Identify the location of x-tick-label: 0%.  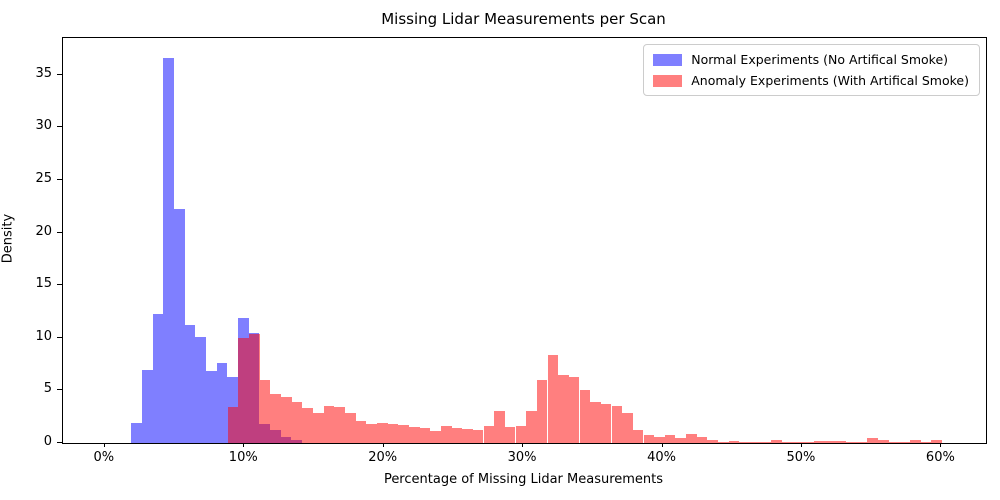
(104, 457).